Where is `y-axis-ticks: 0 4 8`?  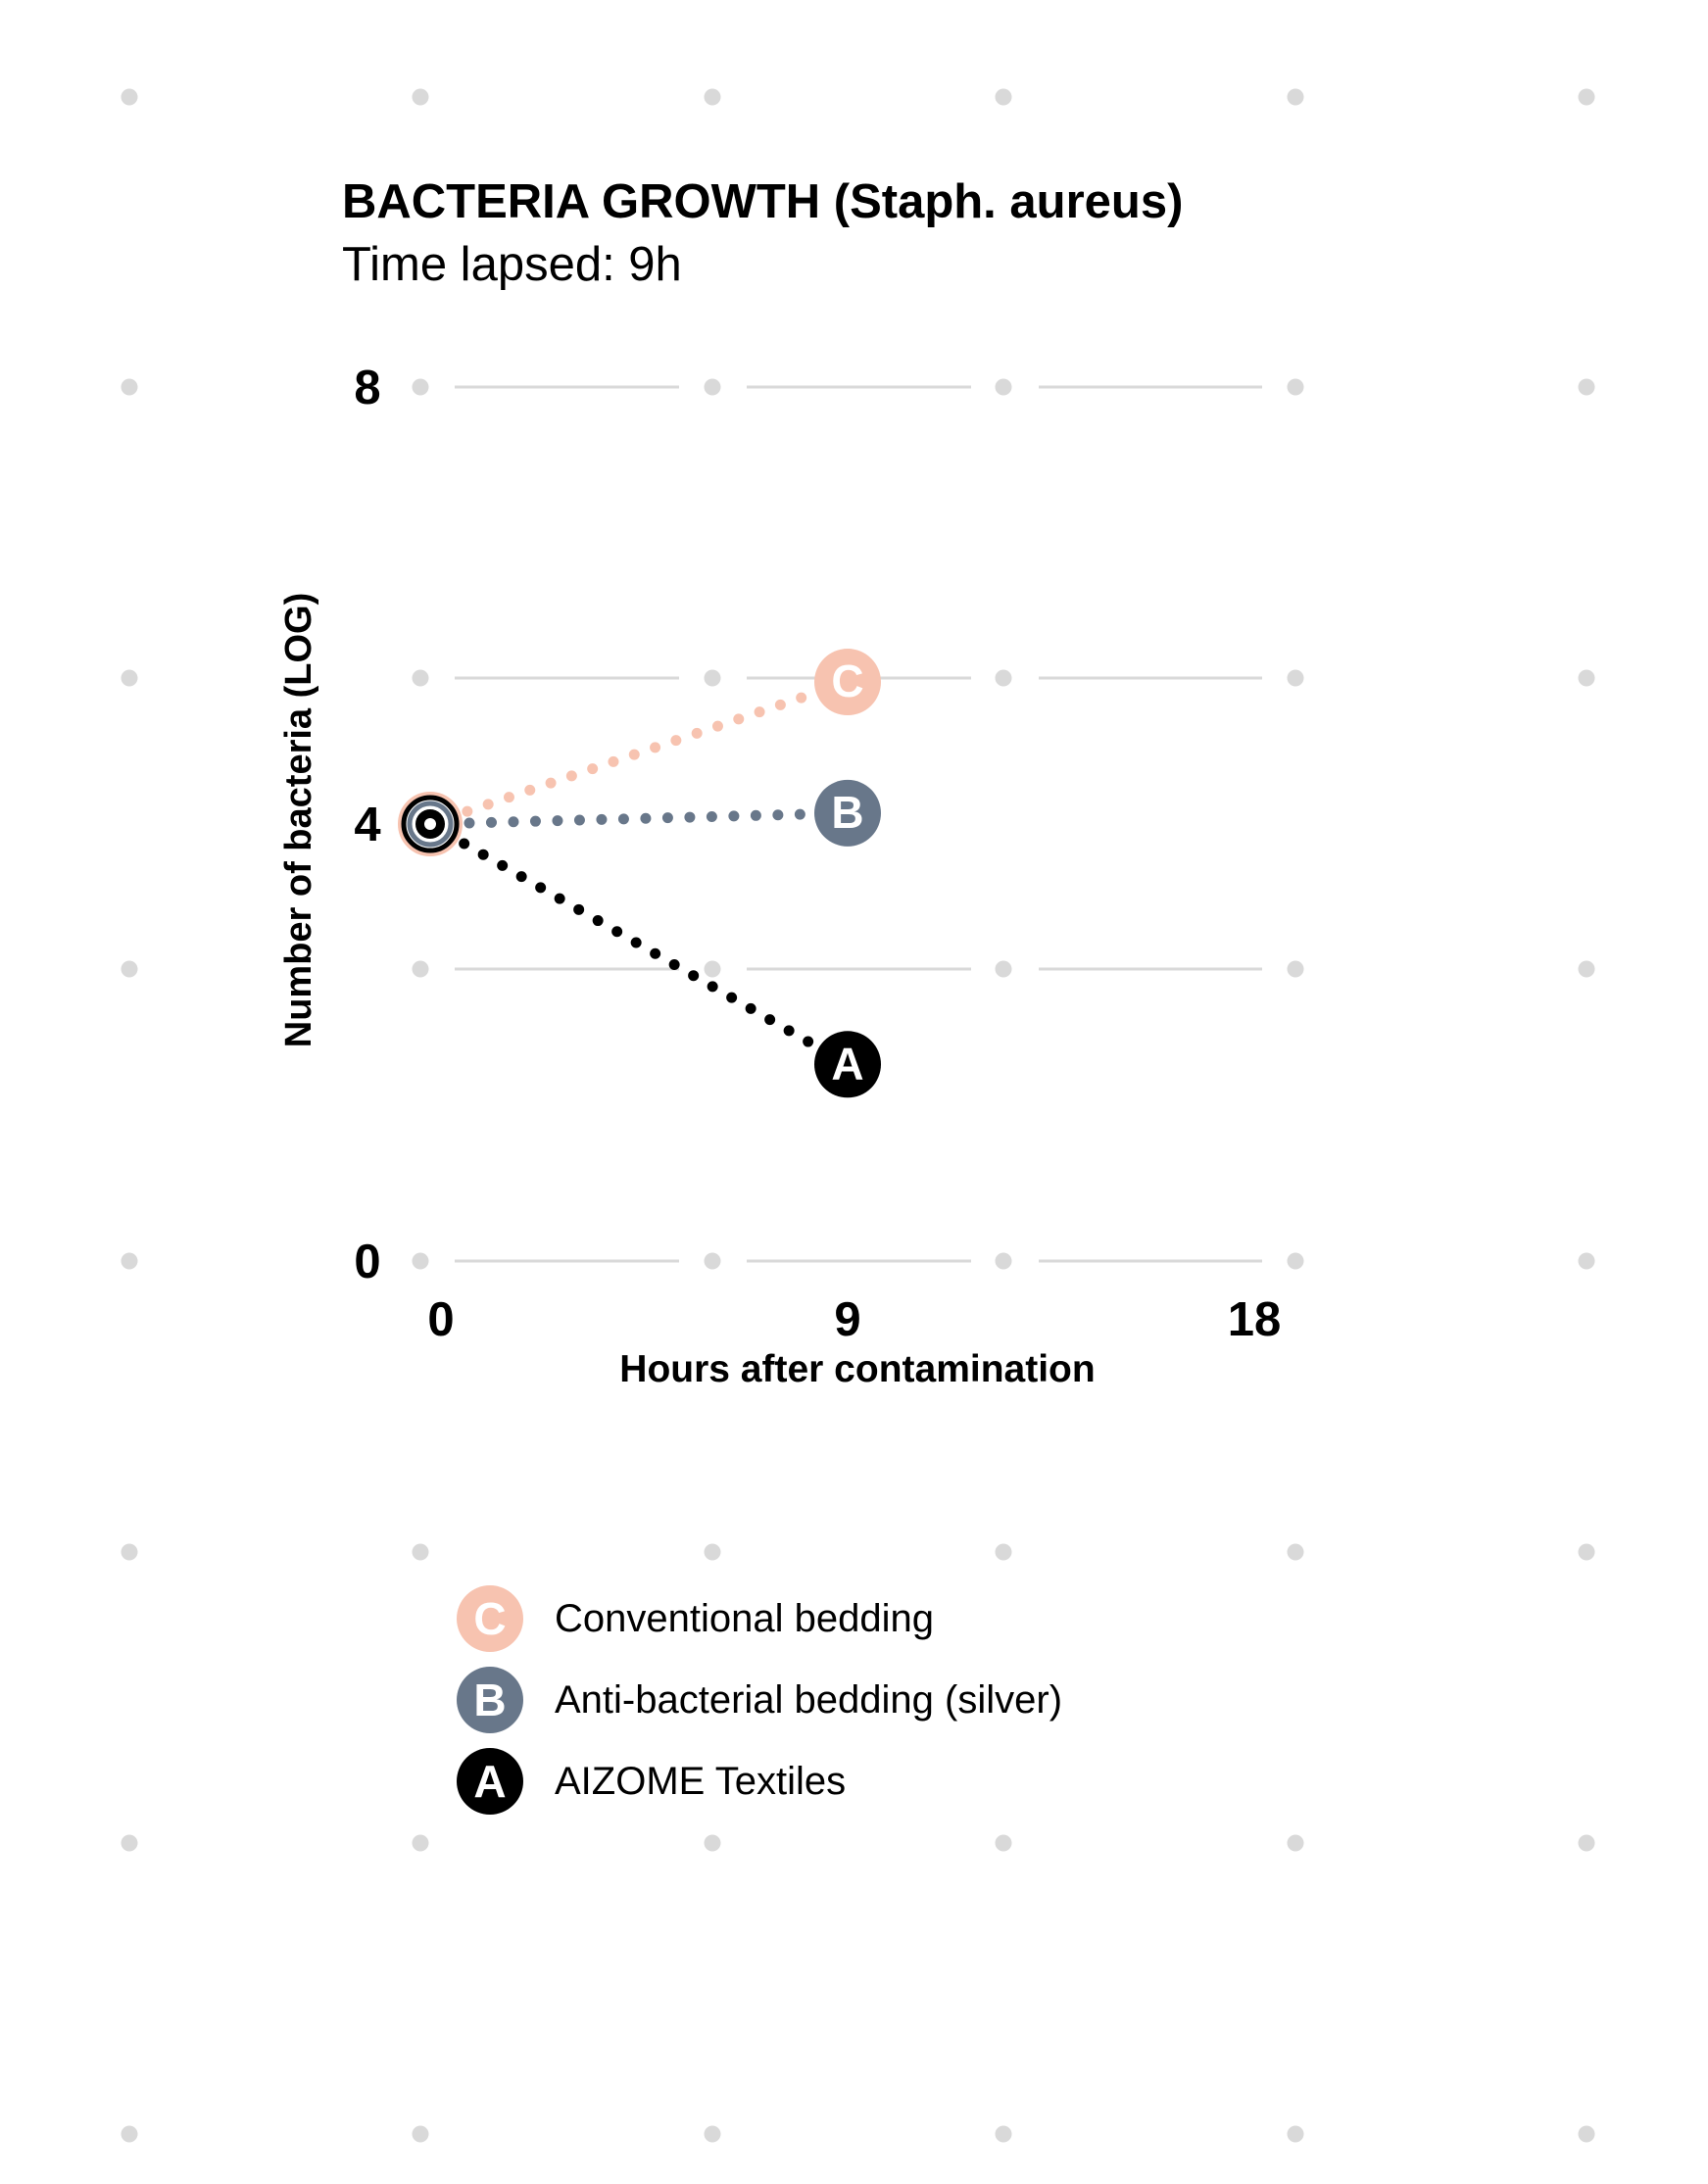 y-axis-ticks: 0 4 8 is located at coordinates (367, 825).